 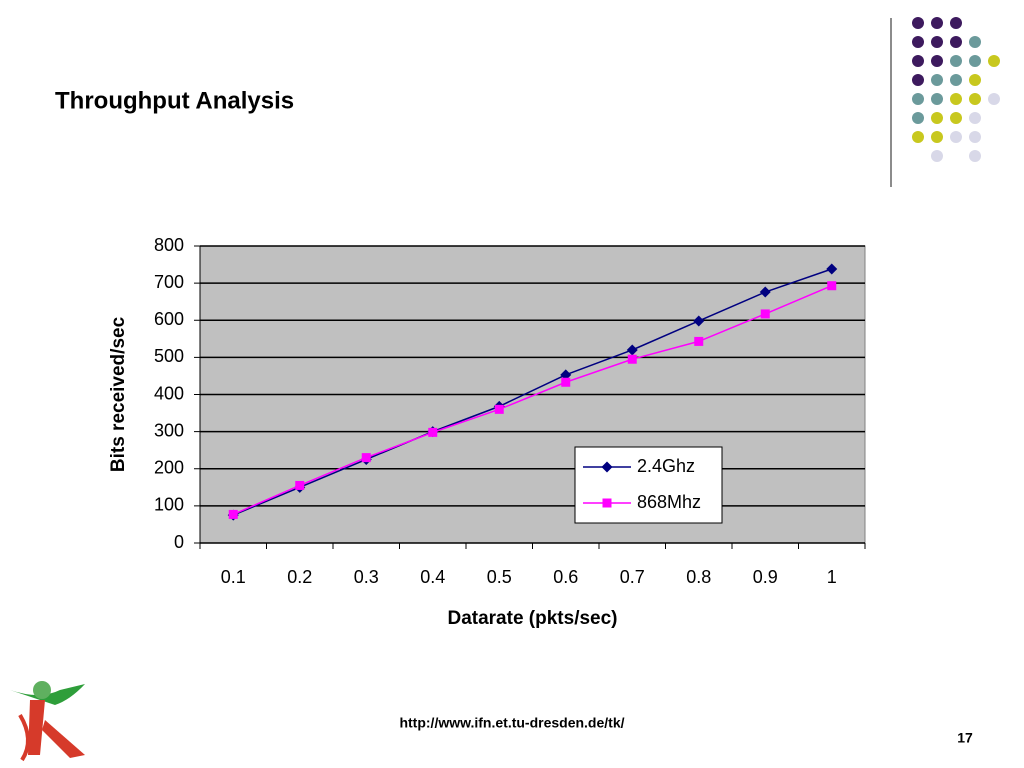 What do you see at coordinates (666, 466) in the screenshot?
I see `legend-label: 2.4Ghz` at bounding box center [666, 466].